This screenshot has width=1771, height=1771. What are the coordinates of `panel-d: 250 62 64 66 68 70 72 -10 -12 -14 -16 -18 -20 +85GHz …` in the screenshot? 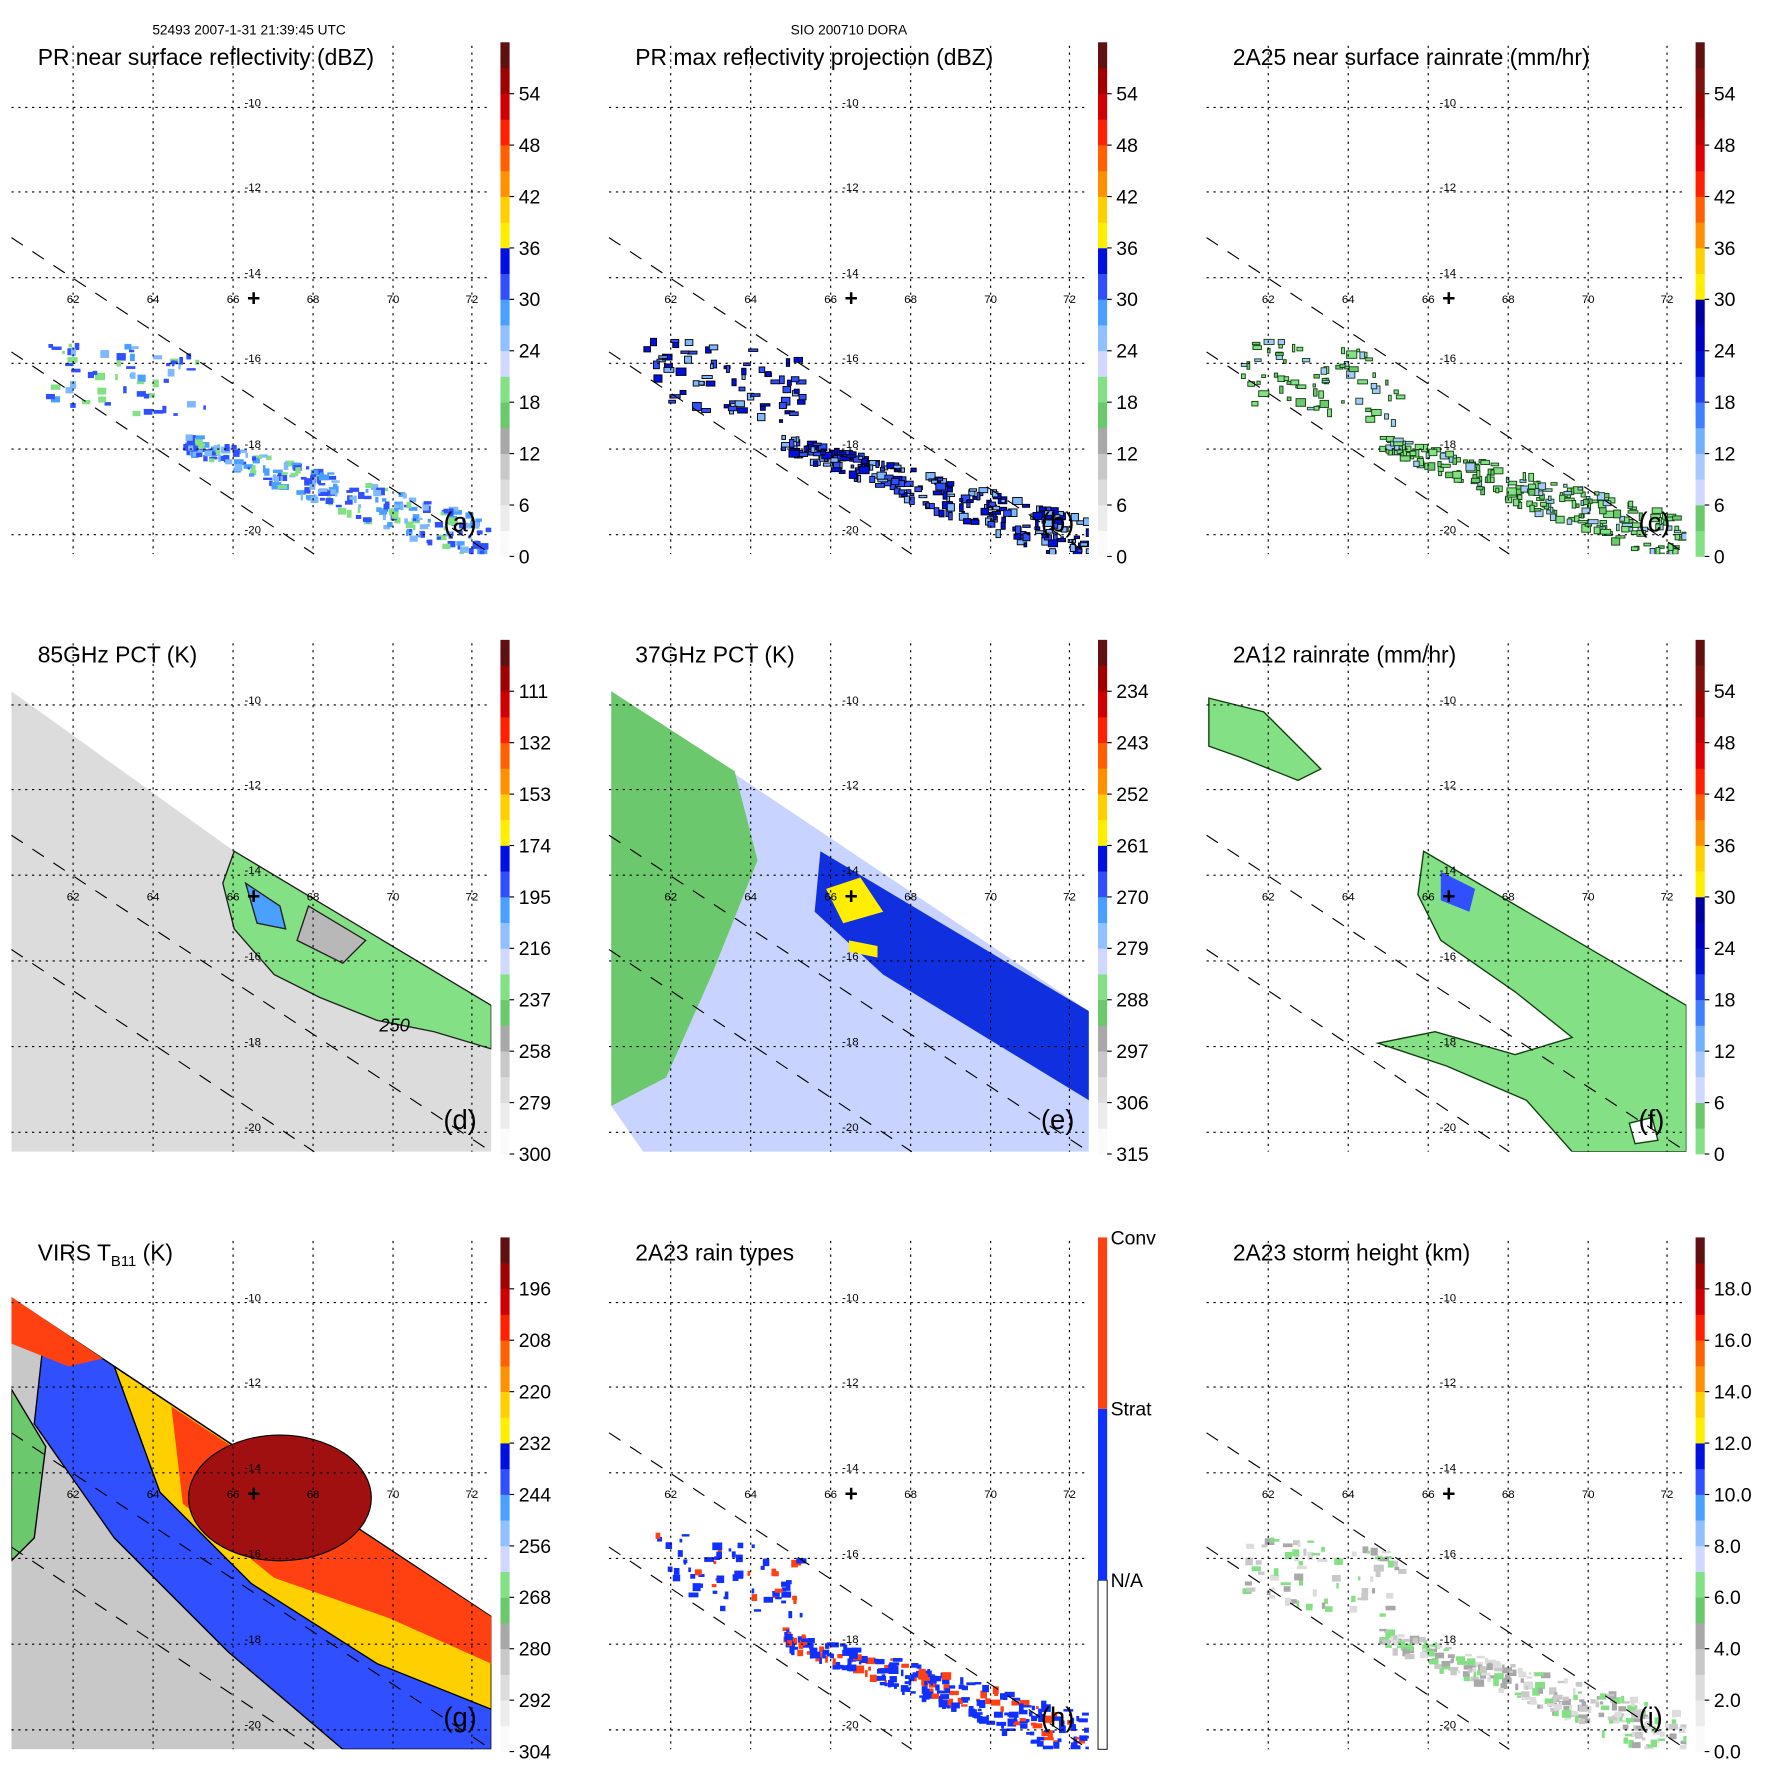 It's located at (281, 902).